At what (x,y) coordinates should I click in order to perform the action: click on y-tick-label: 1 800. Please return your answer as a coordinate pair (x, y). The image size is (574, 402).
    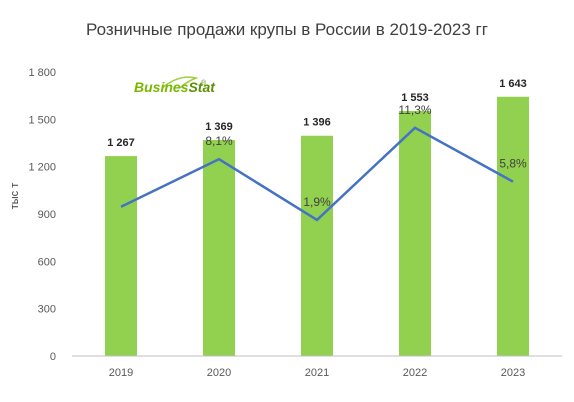
    Looking at the image, I should click on (42, 73).